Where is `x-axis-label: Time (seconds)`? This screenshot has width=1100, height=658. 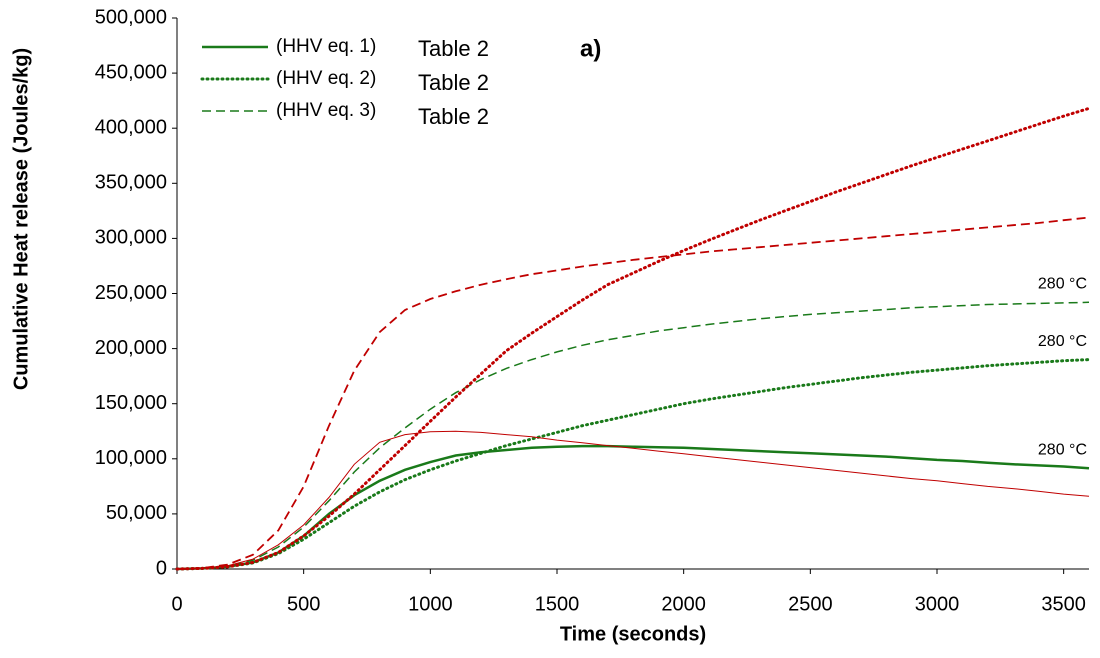 x-axis-label: Time (seconds) is located at coordinates (633, 634).